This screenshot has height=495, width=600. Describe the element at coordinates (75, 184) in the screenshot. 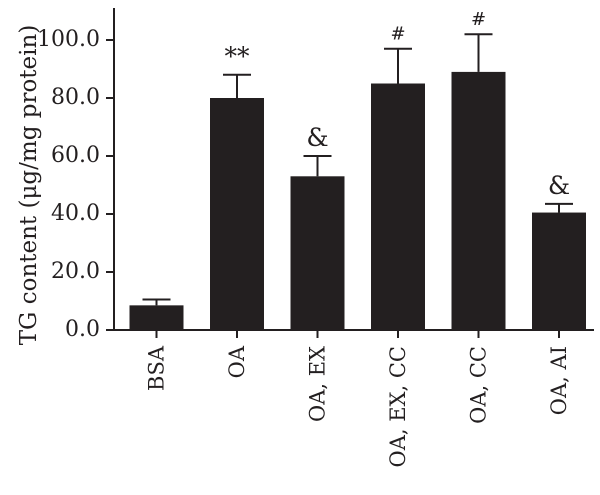

I see `y-axis-ticks: 0.0 20.0 40.0 60.0 80.0 100.0` at that location.